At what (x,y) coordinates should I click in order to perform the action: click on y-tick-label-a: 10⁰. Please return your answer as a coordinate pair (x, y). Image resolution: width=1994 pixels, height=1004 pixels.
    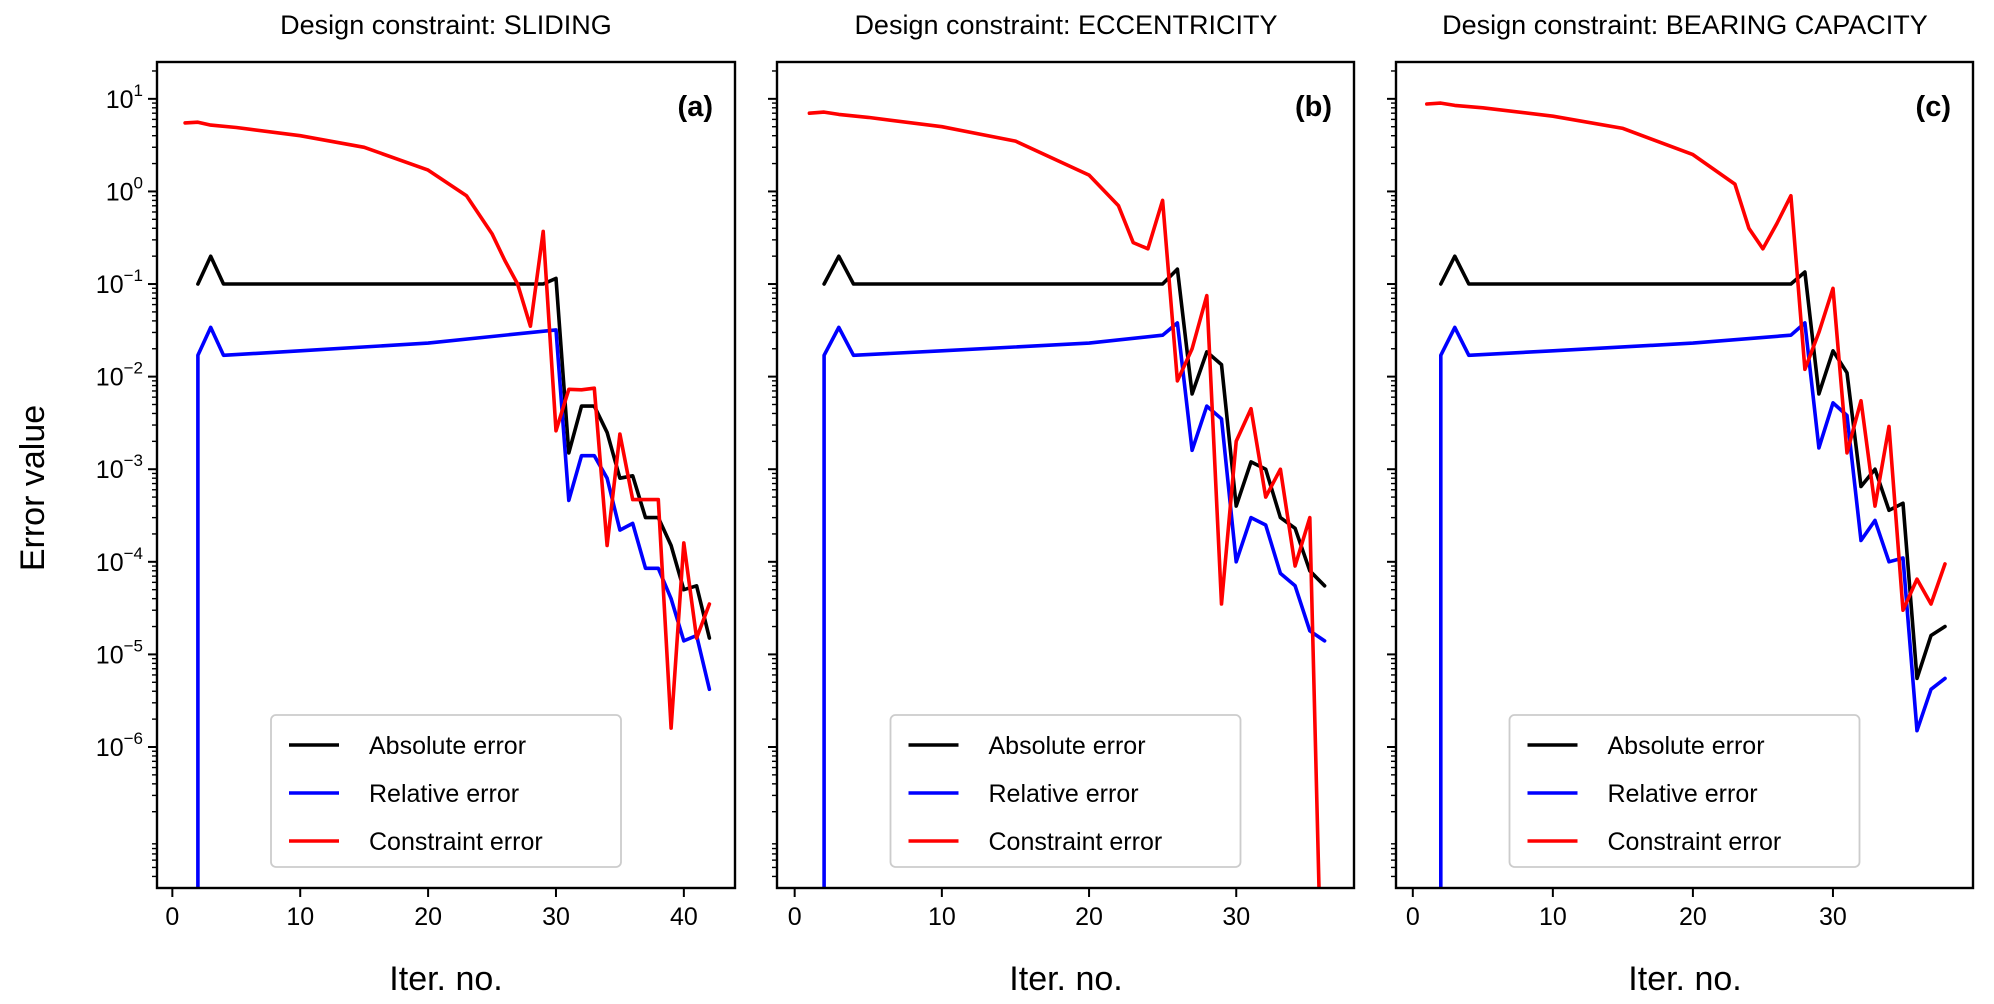
    Looking at the image, I should click on (124, 189).